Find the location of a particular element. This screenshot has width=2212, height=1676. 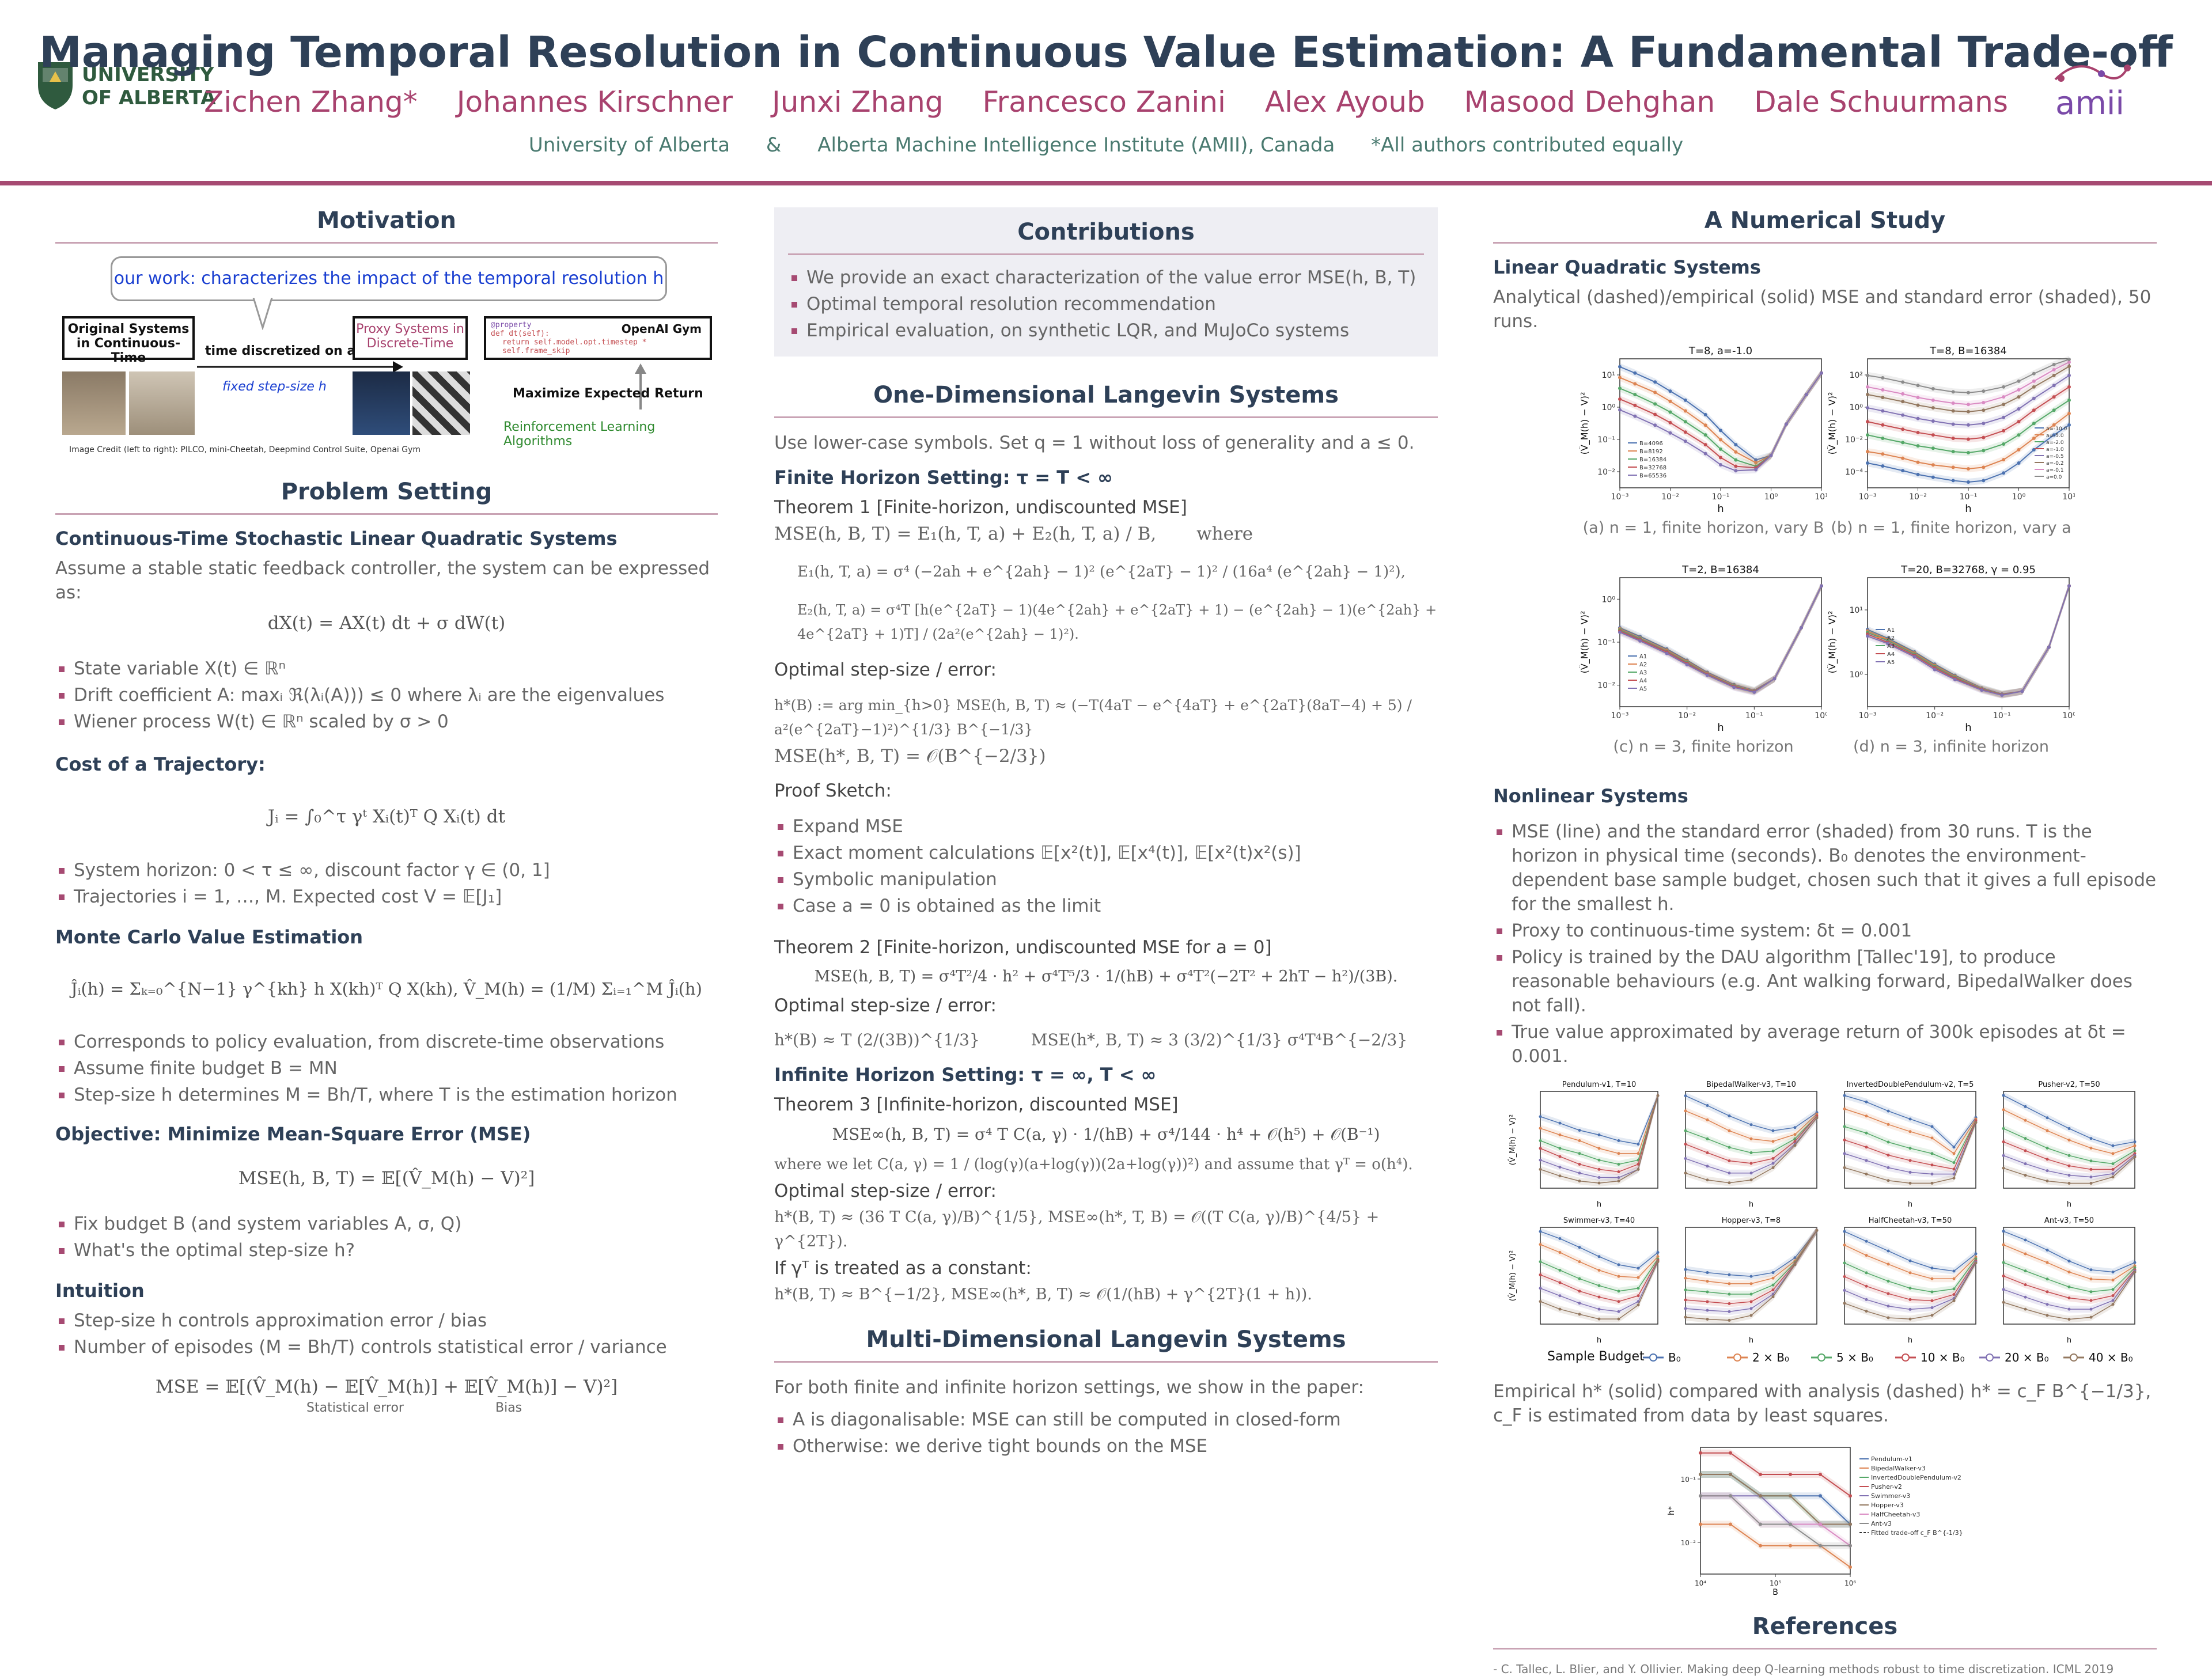

chart-title: BipedalWalker-v3, T=10 is located at coordinates (1751, 1084).